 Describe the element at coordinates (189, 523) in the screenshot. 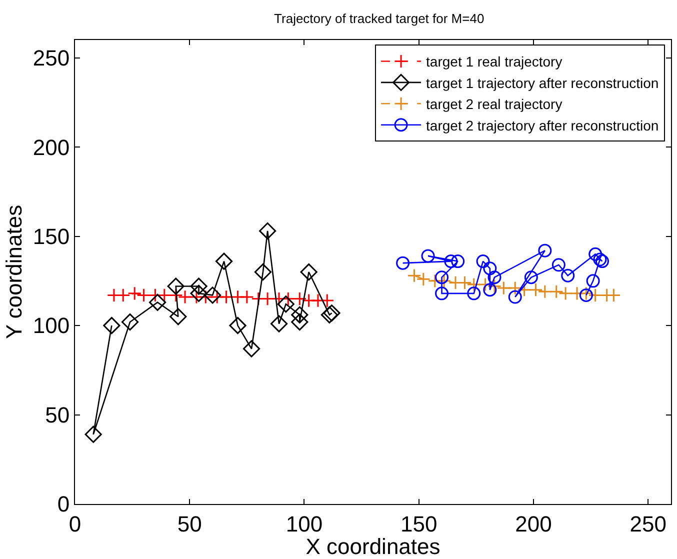

I see `x-tick-label: 50` at that location.